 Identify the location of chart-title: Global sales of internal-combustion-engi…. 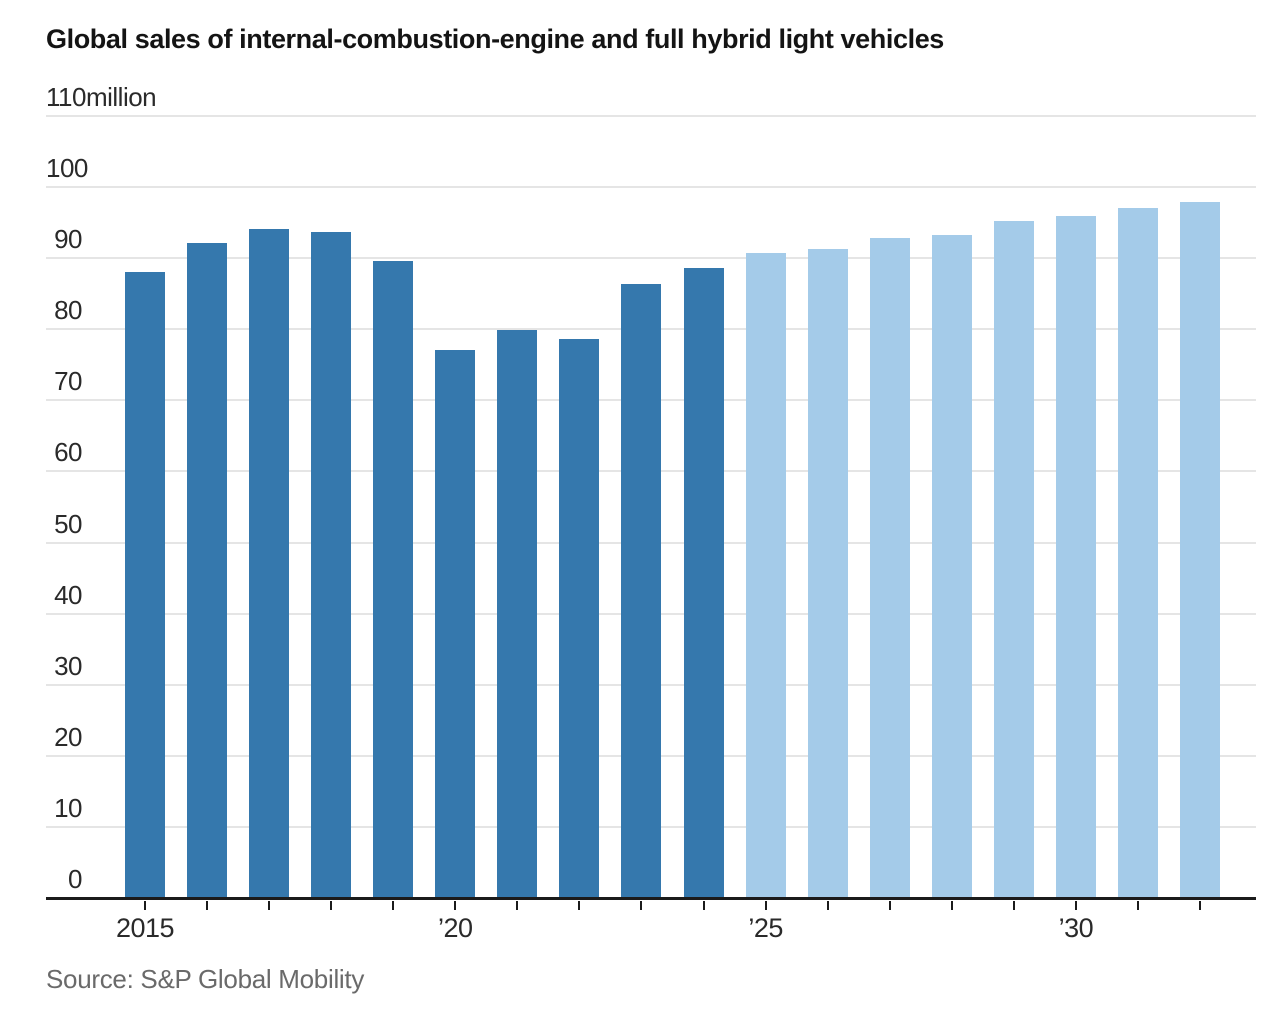
(495, 39).